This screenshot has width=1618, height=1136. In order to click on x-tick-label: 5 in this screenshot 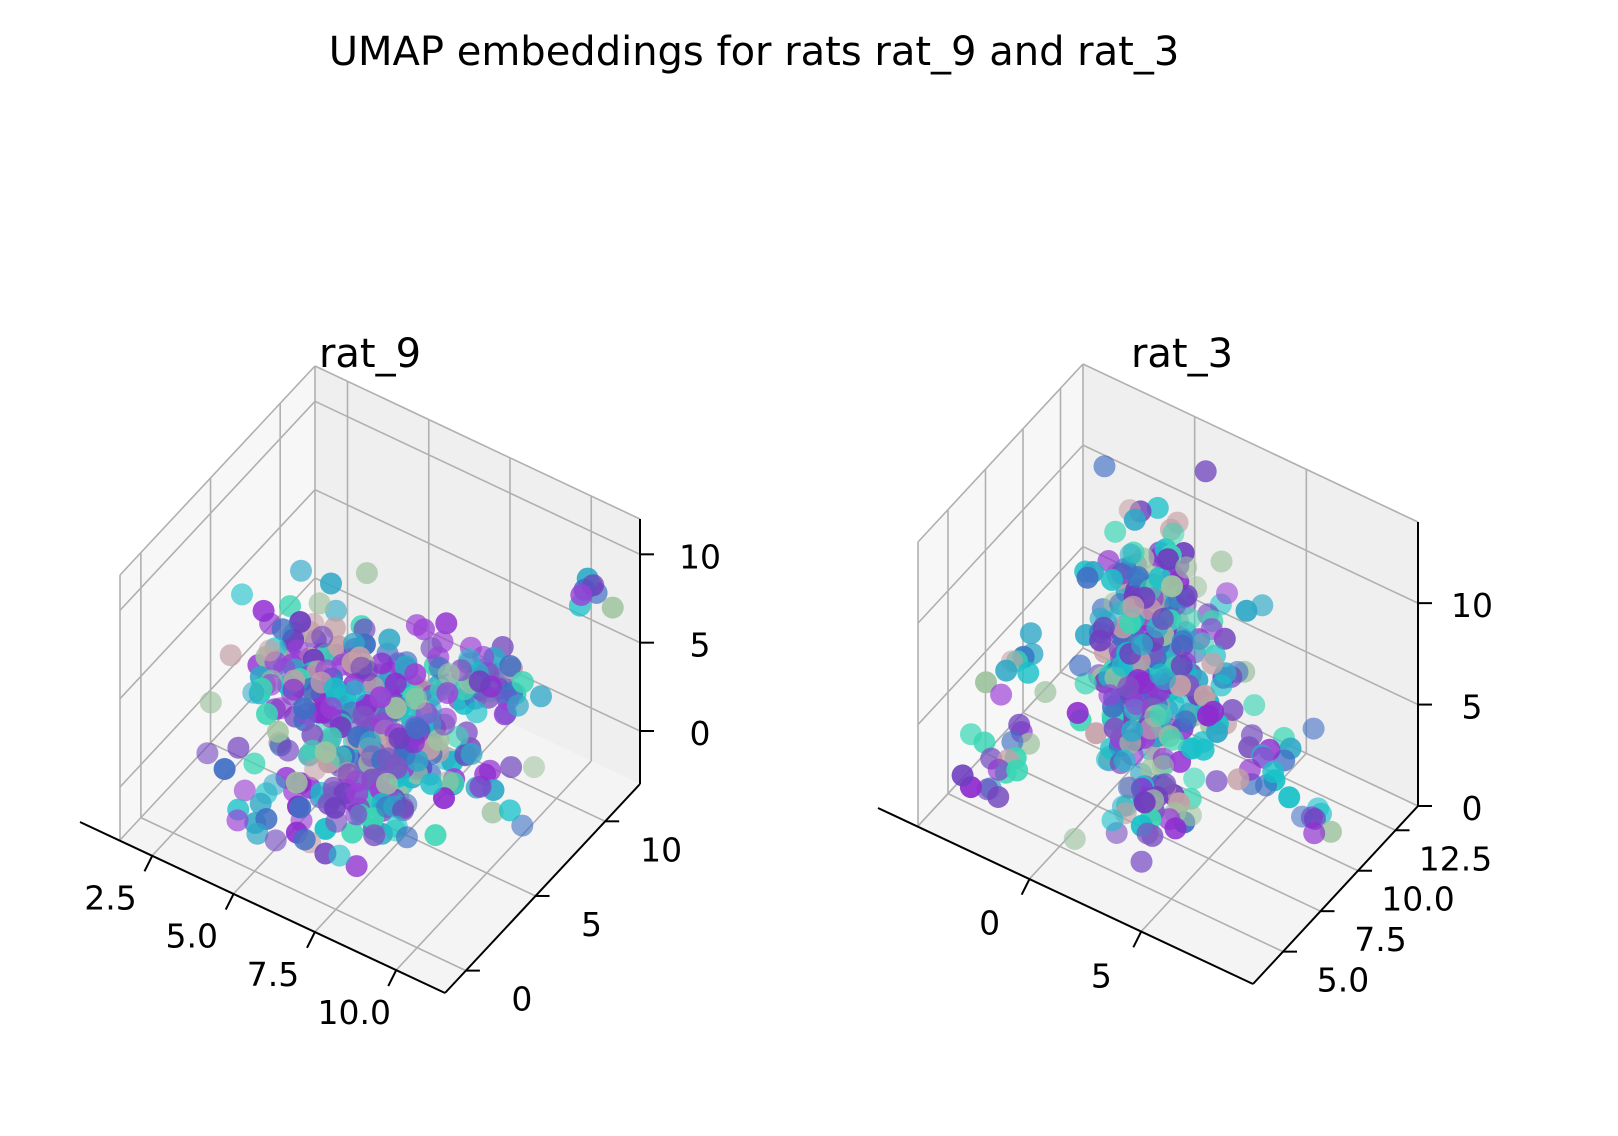, I will do `click(1101, 975)`.